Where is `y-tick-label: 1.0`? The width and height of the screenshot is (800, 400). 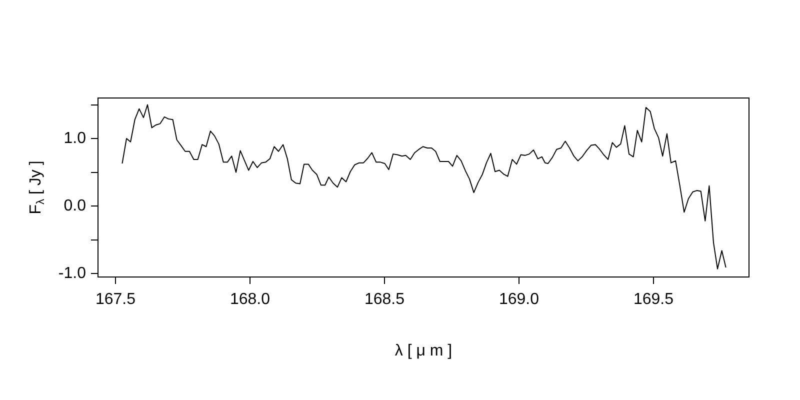 y-tick-label: 1.0 is located at coordinates (75, 138).